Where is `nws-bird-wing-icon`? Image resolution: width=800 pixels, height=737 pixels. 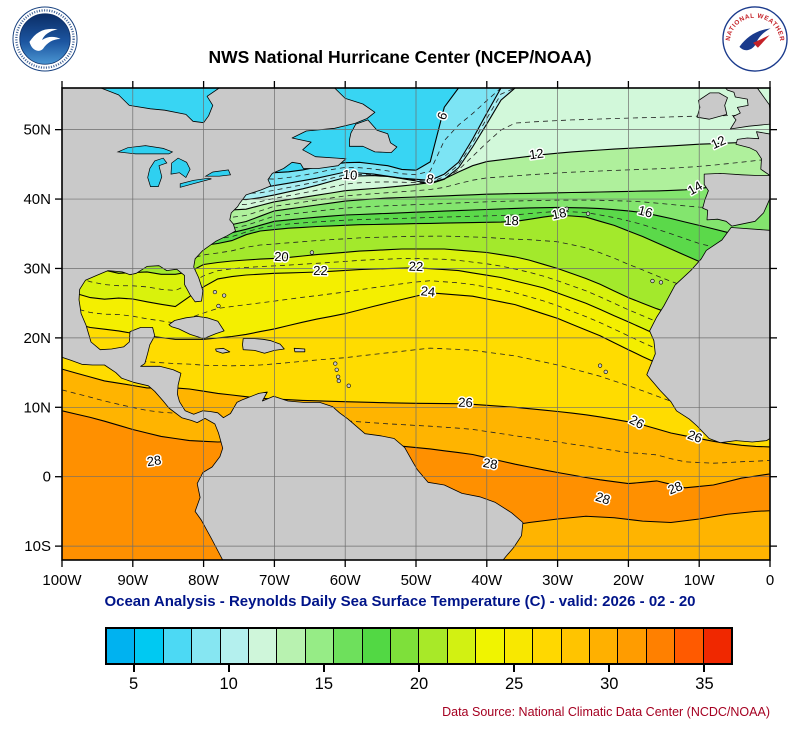
nws-bird-wing-icon is located at coordinates (761, 41).